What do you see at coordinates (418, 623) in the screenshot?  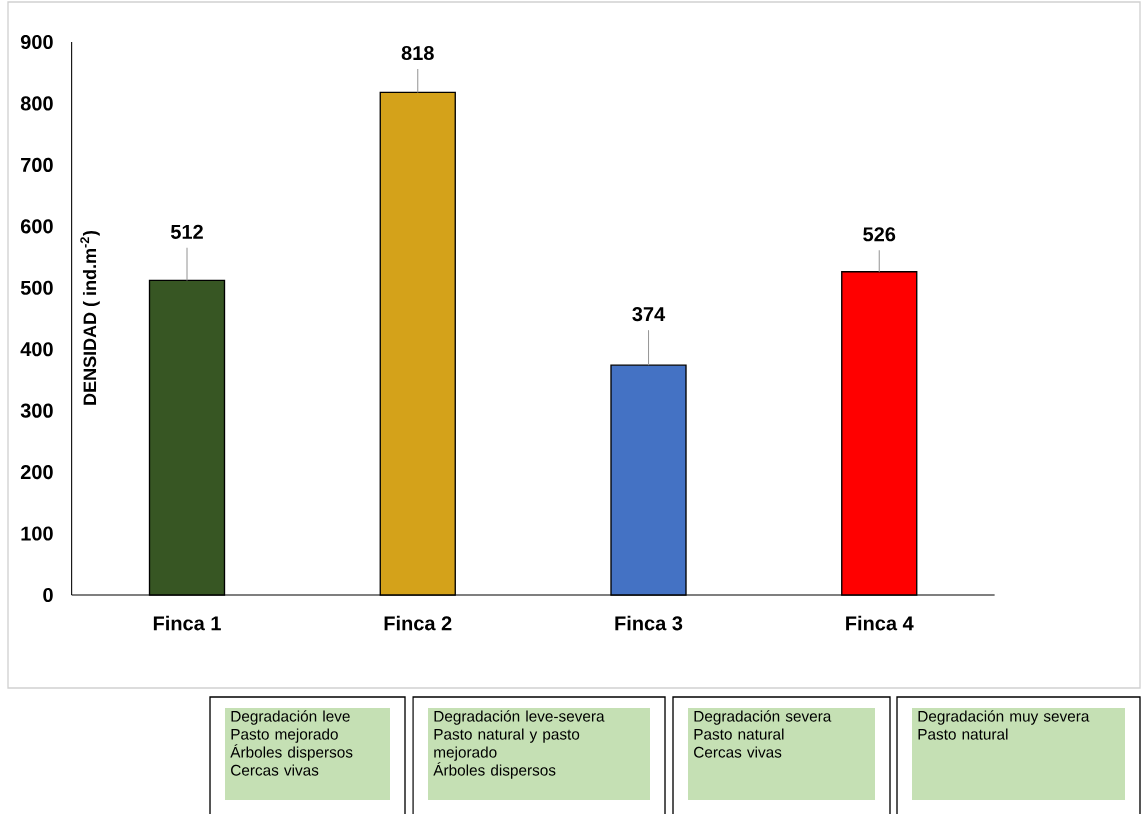 I see `x-tick-label: Finca 2` at bounding box center [418, 623].